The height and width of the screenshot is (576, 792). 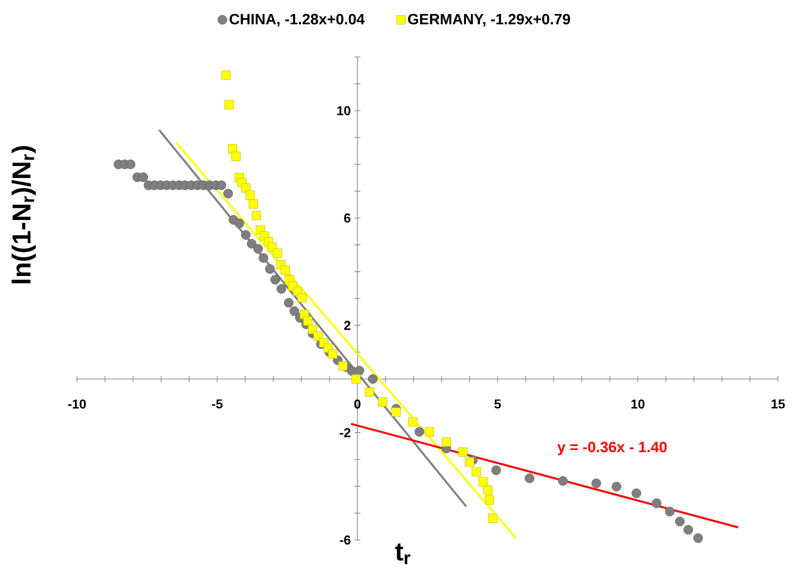 I want to click on x-tick-label: 5, so click(x=497, y=403).